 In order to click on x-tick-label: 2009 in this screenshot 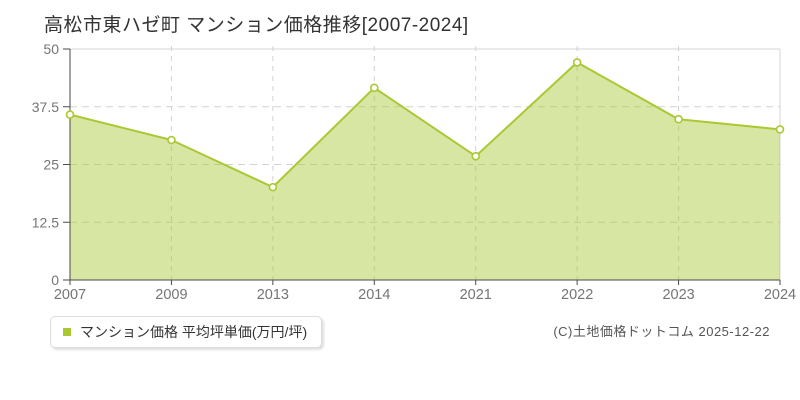, I will do `click(171, 295)`.